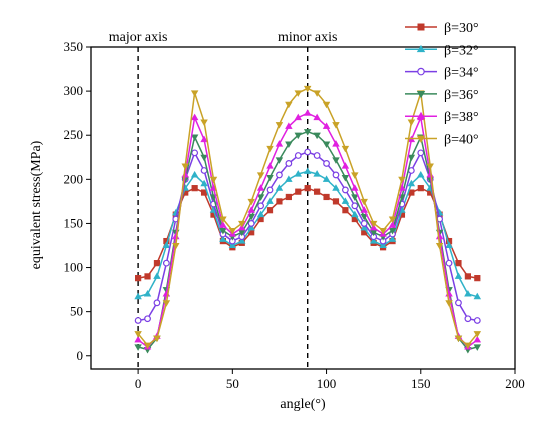  I want to click on x-axis-title: angle(°), so click(303, 404).